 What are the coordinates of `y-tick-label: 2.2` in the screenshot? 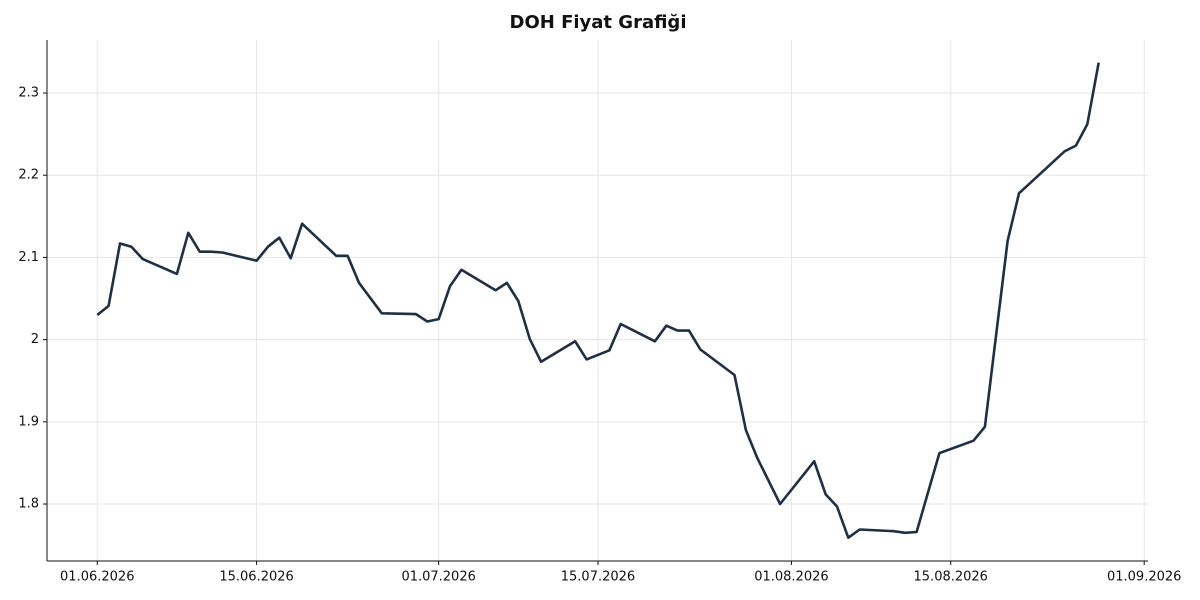 It's located at (28, 175).